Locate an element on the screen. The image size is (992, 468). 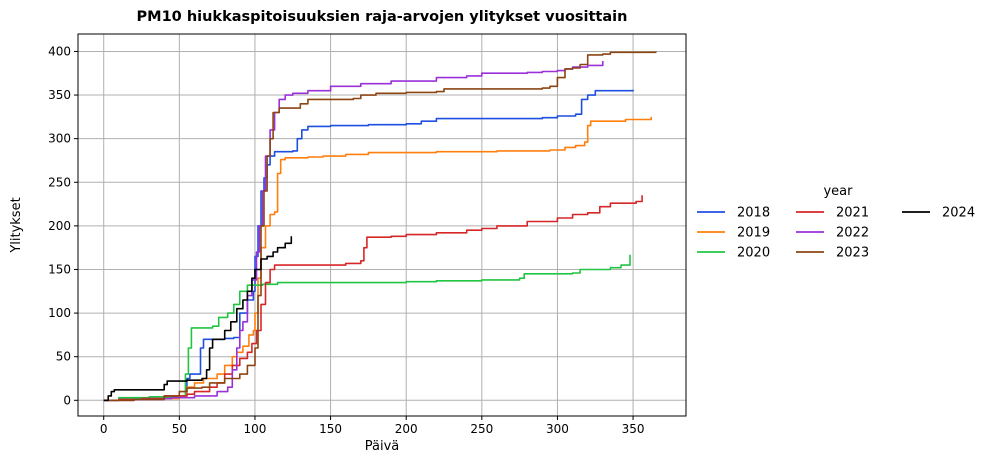
legend-title: year is located at coordinates (838, 191).